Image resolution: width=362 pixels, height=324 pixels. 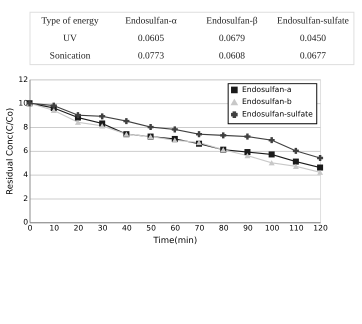 What do you see at coordinates (79, 227) in the screenshot?
I see `x-tick-label: 20` at bounding box center [79, 227].